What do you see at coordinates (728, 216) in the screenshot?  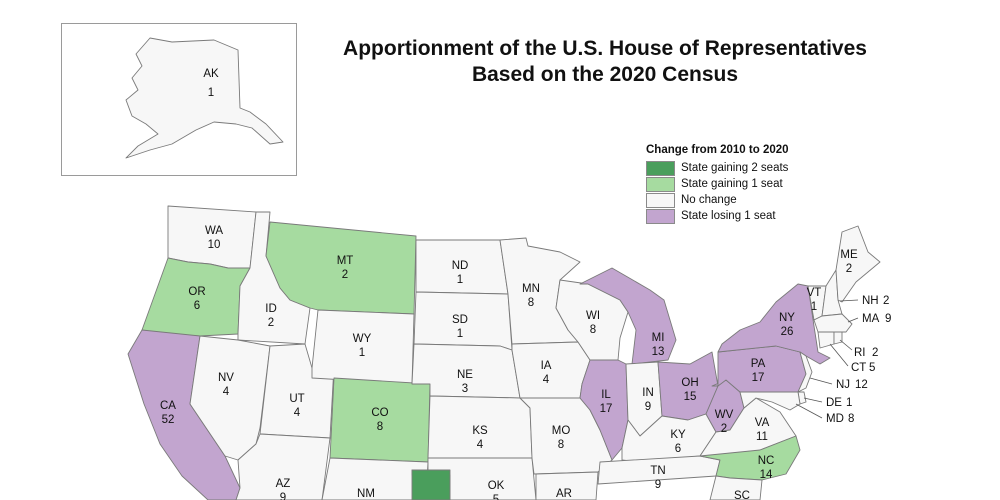 I see `legend-label: State losing 1 seat` at bounding box center [728, 216].